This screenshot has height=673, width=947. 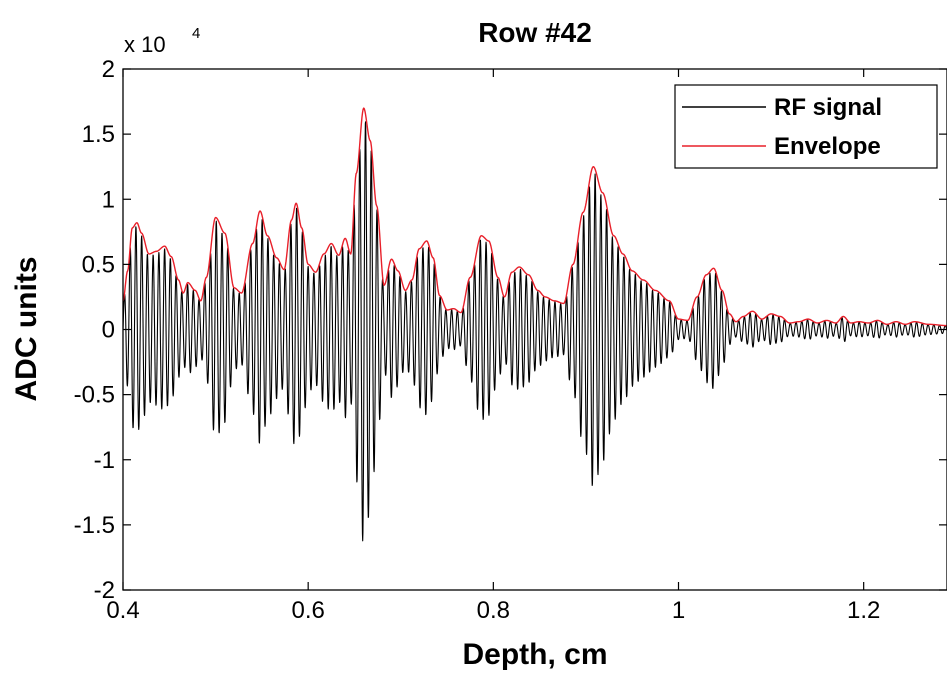 What do you see at coordinates (94, 525) in the screenshot?
I see `y-tick-label: -1.5` at bounding box center [94, 525].